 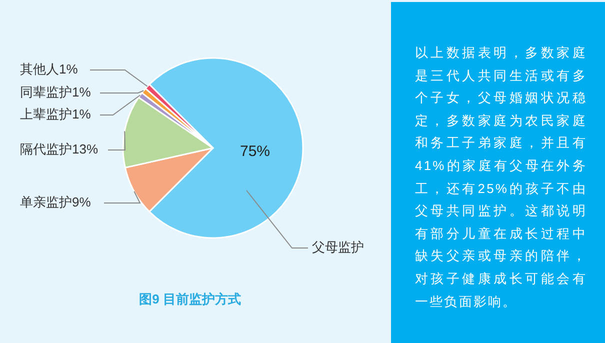 I want to click on slice-label: 同辈监护1%, so click(x=56, y=92).